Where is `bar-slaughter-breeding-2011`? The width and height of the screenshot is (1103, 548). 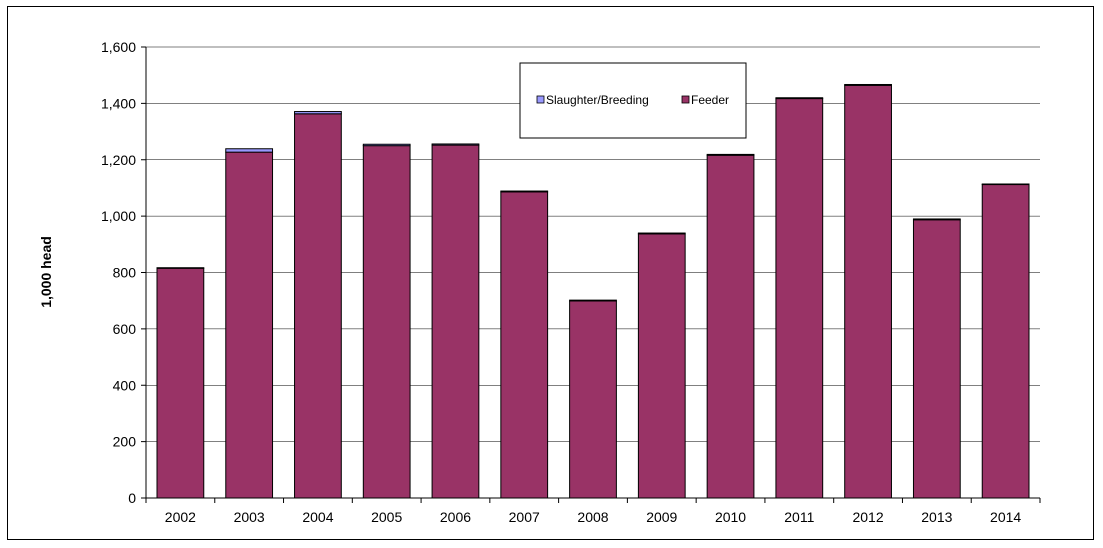 bar-slaughter-breeding-2011 is located at coordinates (799, 98).